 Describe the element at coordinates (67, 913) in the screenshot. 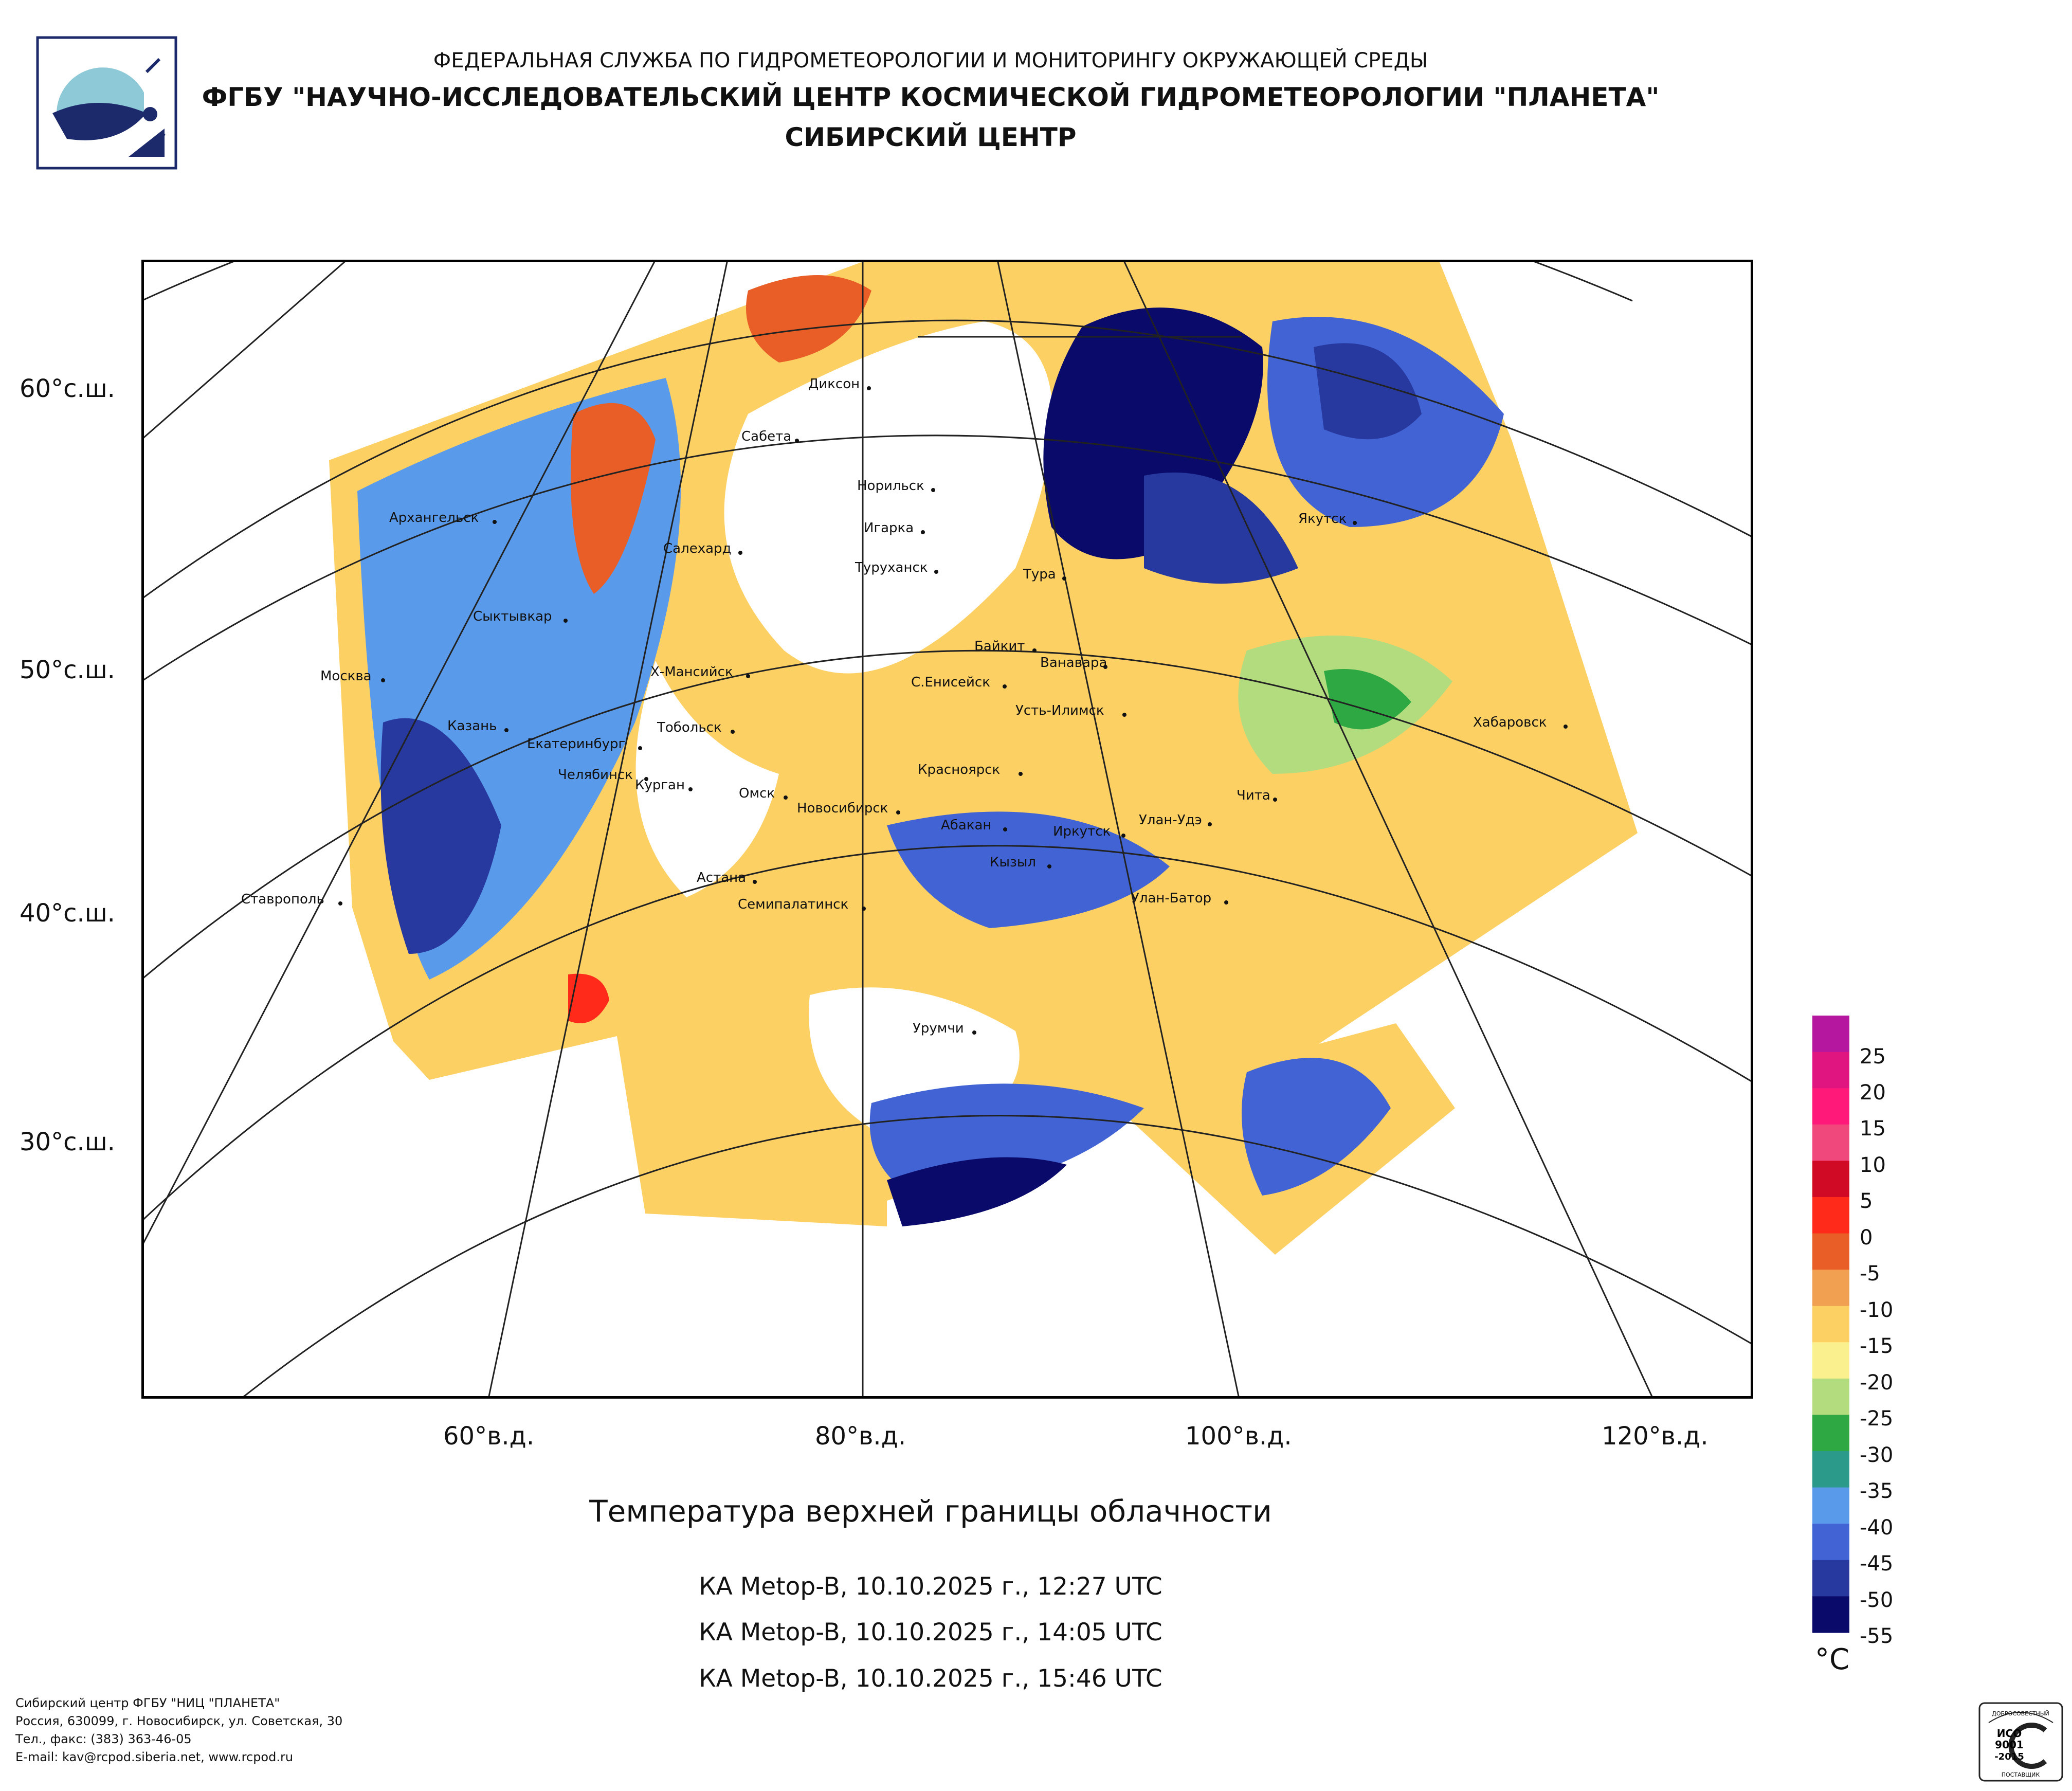

I see `lat-label: 40°с.ш.` at that location.